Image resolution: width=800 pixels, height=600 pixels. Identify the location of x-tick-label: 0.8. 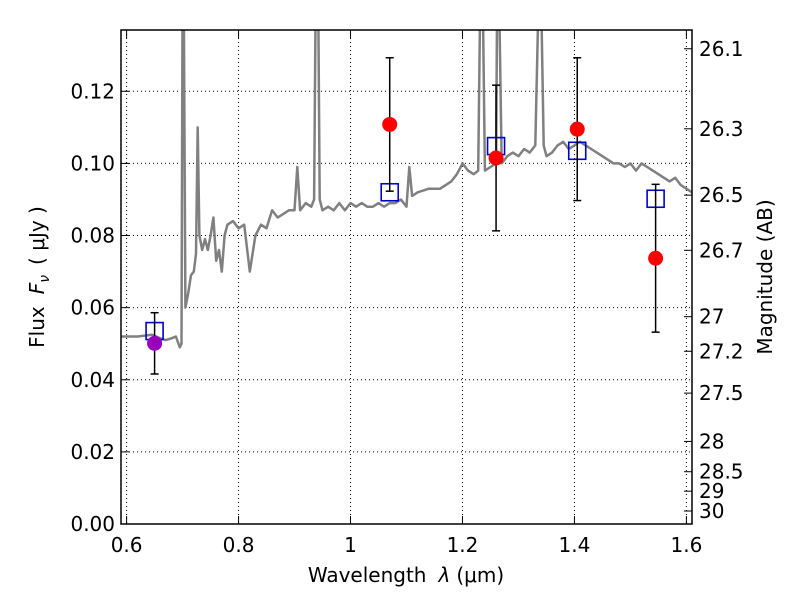
(239, 545).